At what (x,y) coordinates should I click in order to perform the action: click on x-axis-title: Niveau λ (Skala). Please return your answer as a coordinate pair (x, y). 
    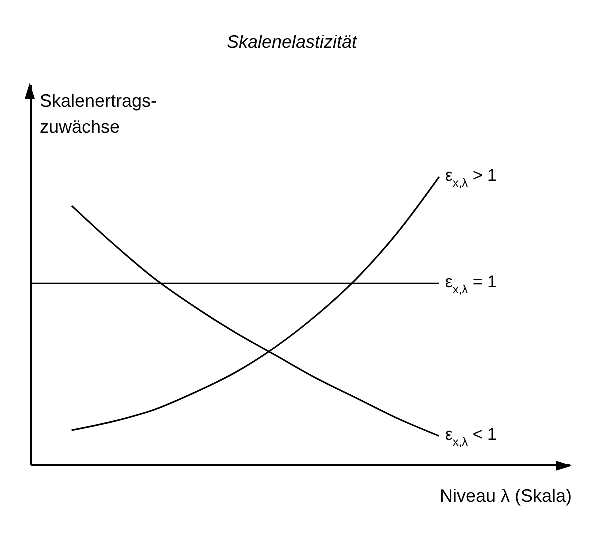
    Looking at the image, I should click on (506, 496).